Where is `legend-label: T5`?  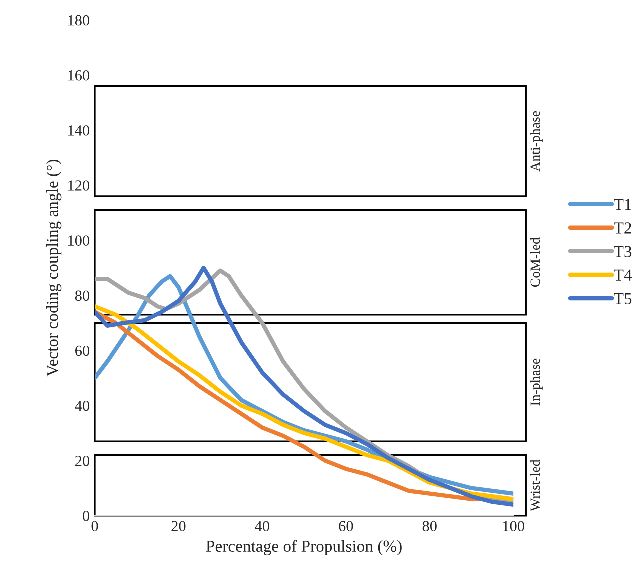 legend-label: T5 is located at coordinates (623, 299).